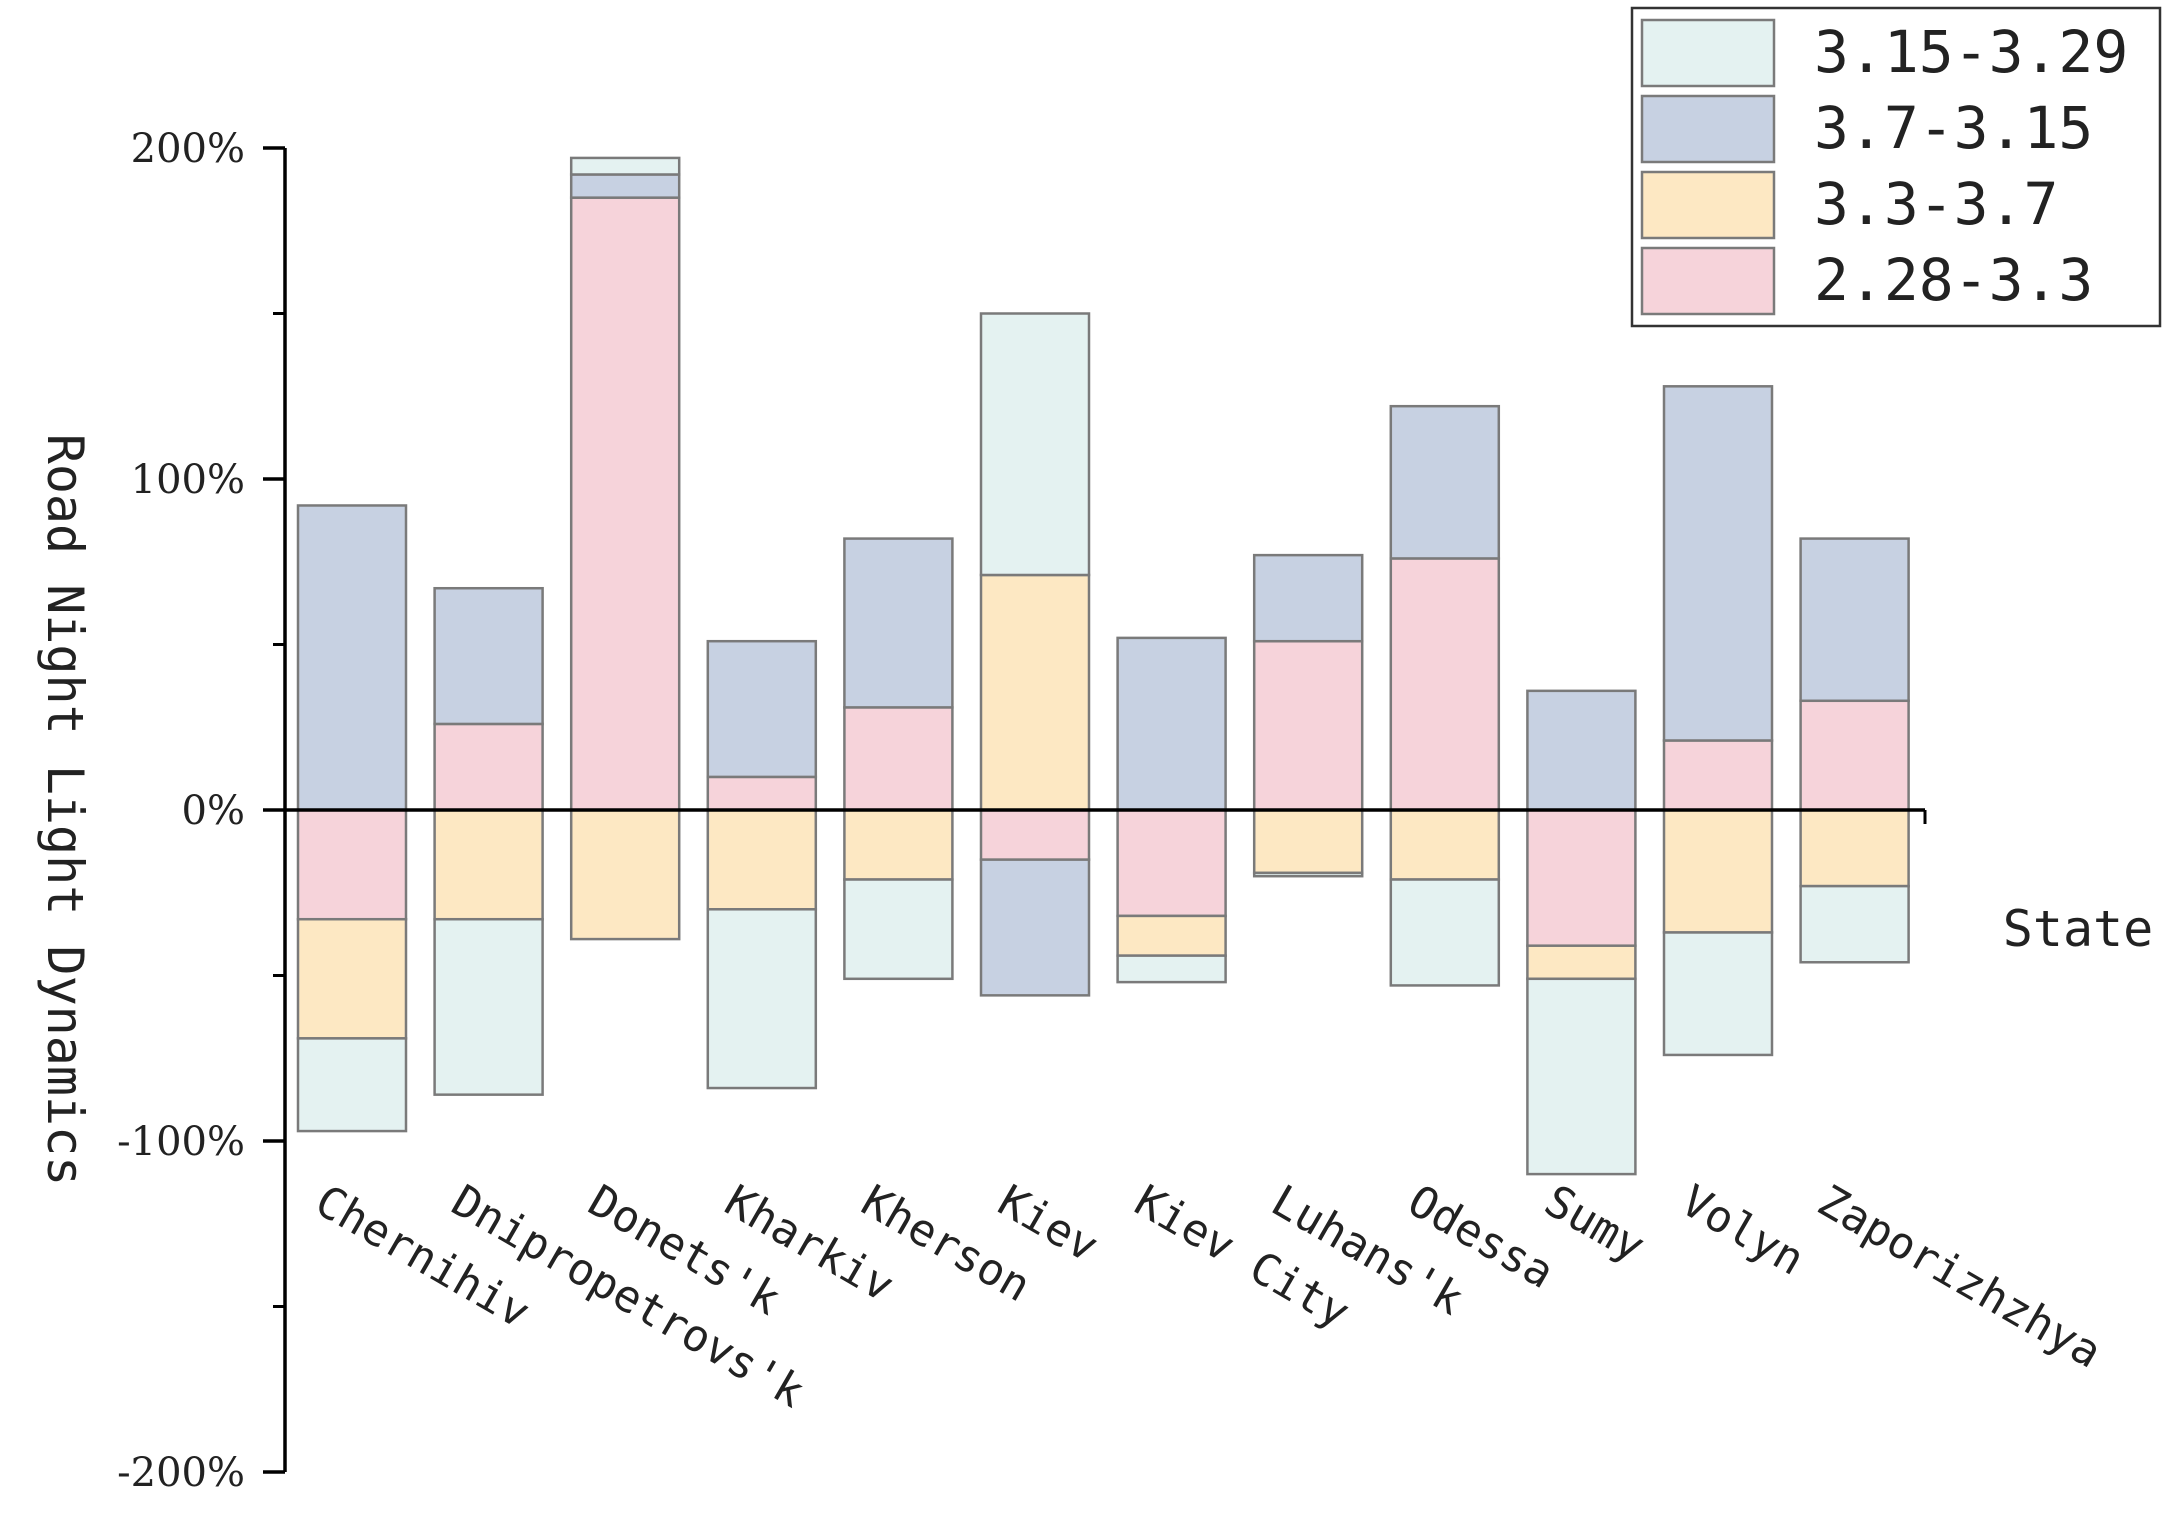  What do you see at coordinates (188, 480) in the screenshot?
I see `y-tick-label: 100%` at bounding box center [188, 480].